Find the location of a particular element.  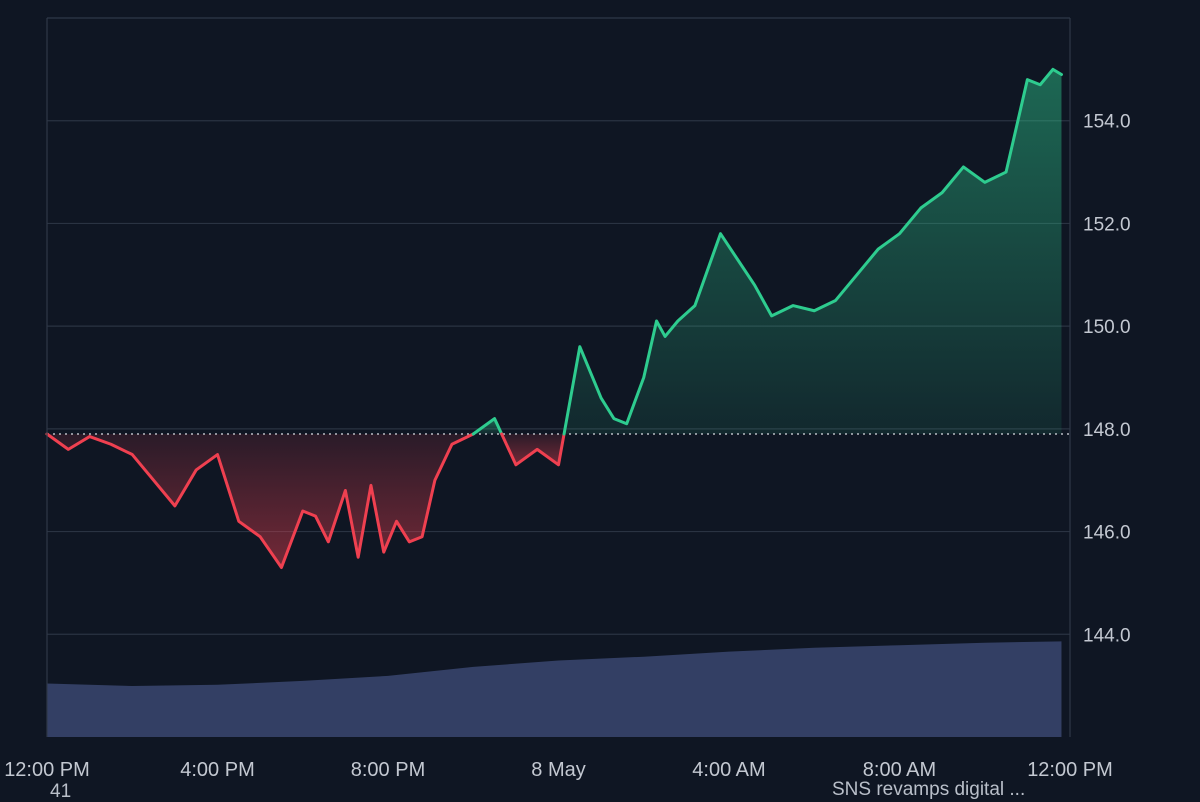

x-tick-label: 8 May is located at coordinates (558, 770).